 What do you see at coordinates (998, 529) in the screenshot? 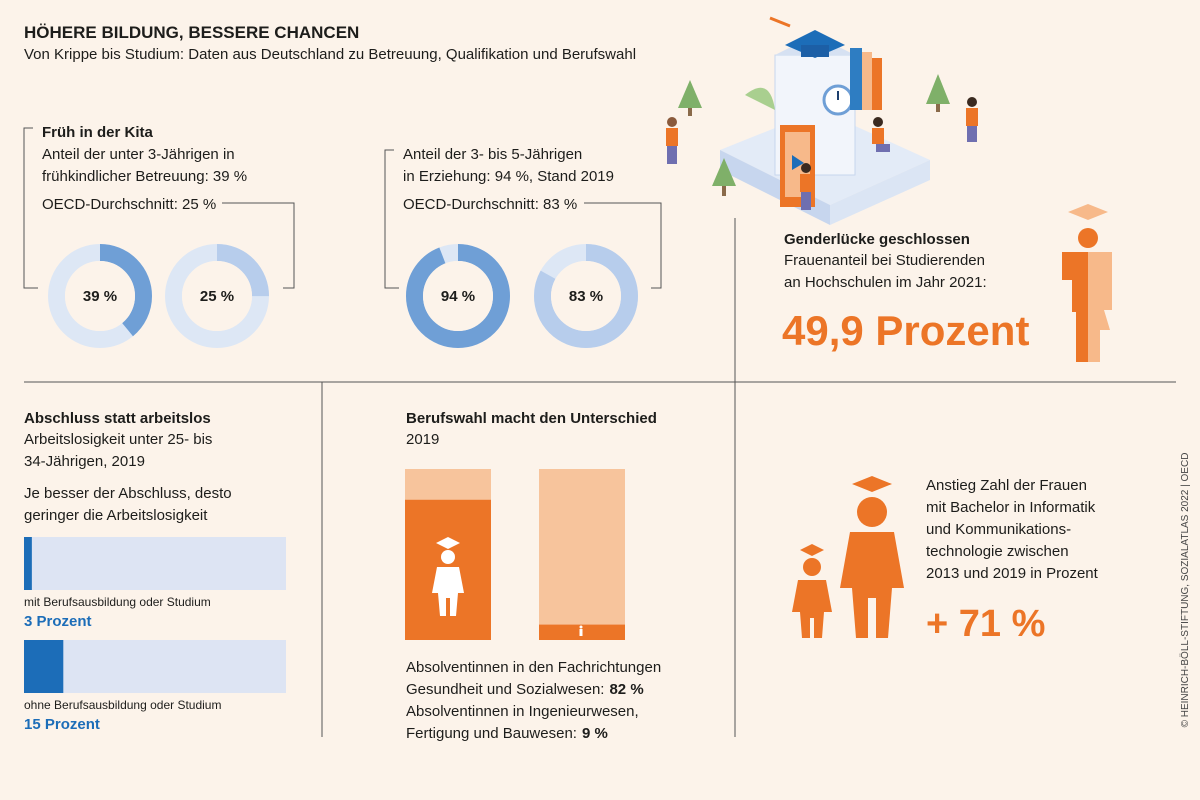
I see `section-text: und Kommunikations-` at bounding box center [998, 529].